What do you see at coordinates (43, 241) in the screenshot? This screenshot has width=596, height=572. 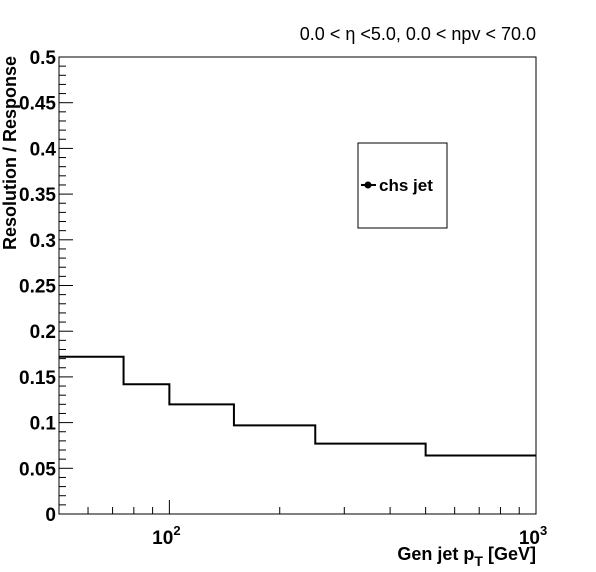 I see `y-tick-label: 0.3` at bounding box center [43, 241].